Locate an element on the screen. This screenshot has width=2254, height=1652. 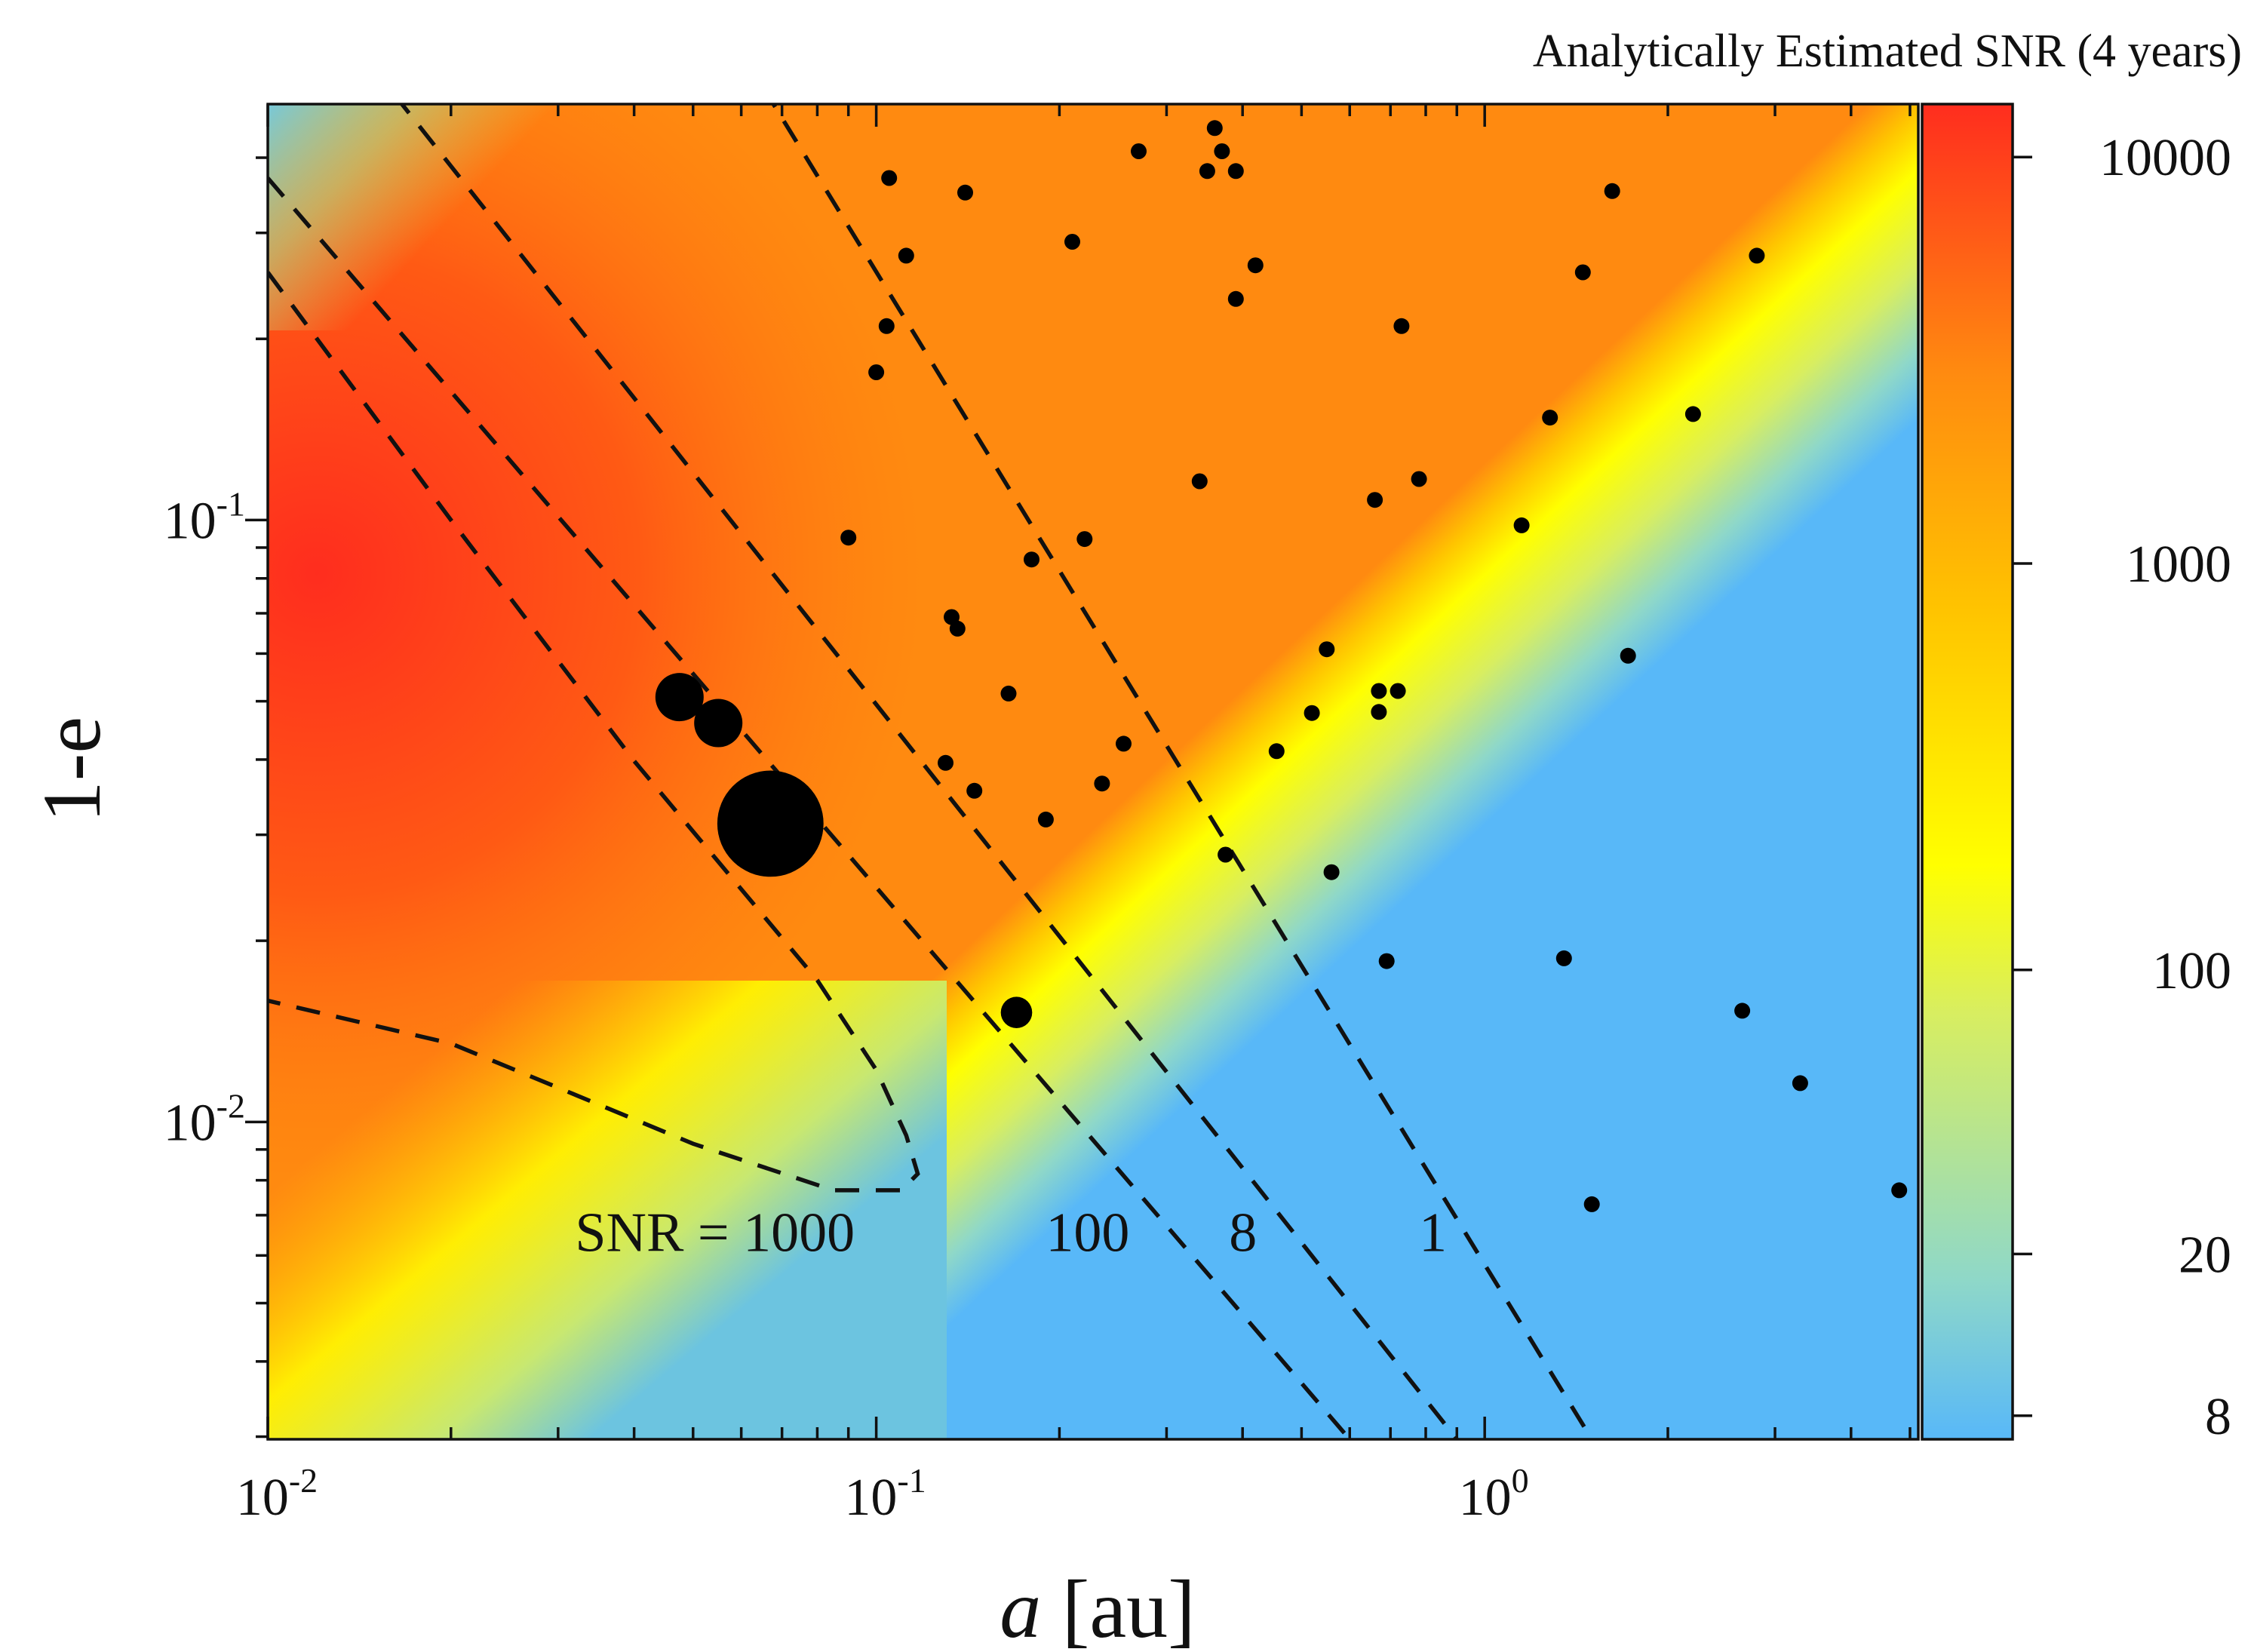
y-tick-label: 10⁻² is located at coordinates (205, 1119).